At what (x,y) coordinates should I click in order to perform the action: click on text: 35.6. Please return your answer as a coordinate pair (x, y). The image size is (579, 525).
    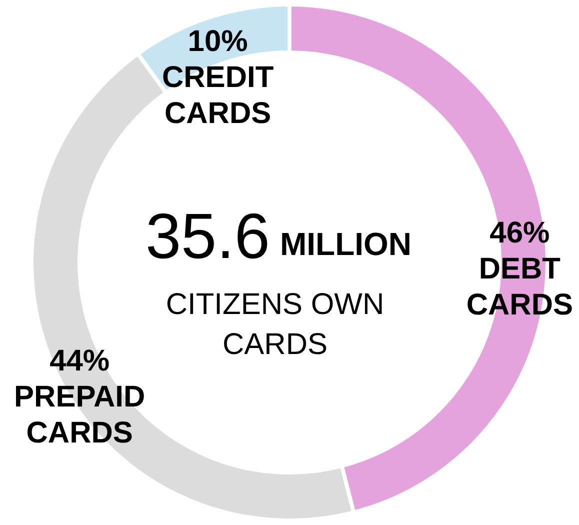
    Looking at the image, I should click on (207, 236).